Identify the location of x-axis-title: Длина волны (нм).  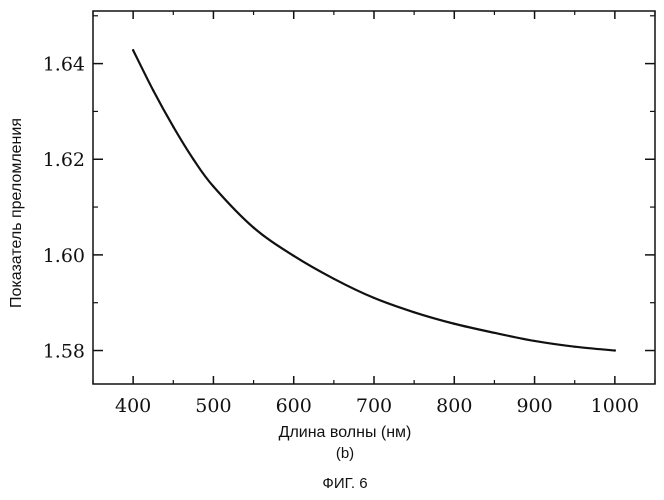
(345, 432).